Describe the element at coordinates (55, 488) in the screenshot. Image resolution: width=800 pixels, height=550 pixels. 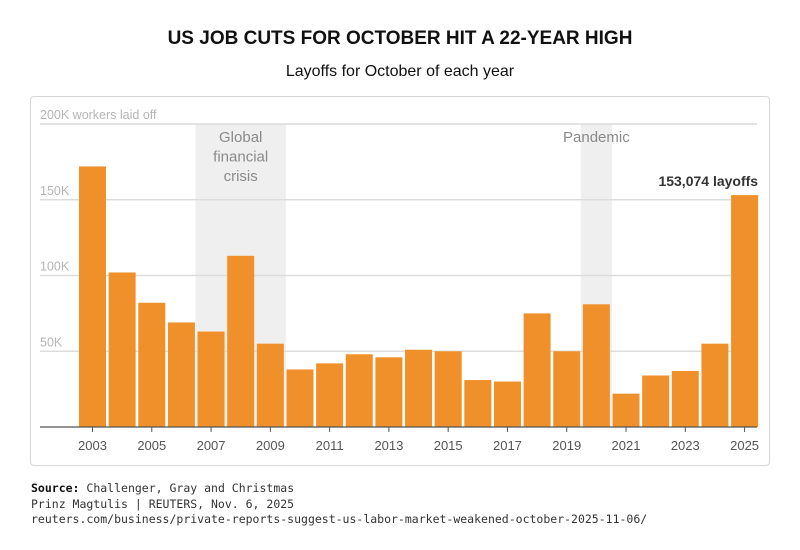
I see `source-label: Source:` at that location.